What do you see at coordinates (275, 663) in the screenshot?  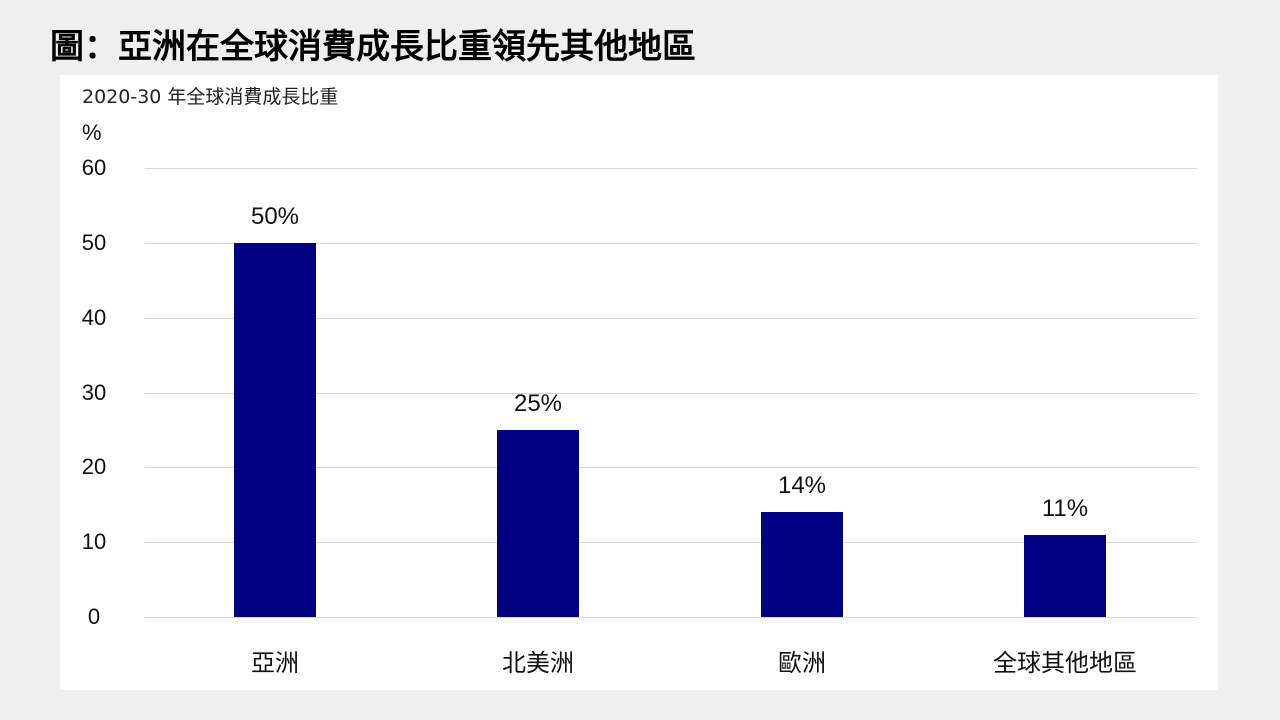 I see `x-category-label: 亞洲` at bounding box center [275, 663].